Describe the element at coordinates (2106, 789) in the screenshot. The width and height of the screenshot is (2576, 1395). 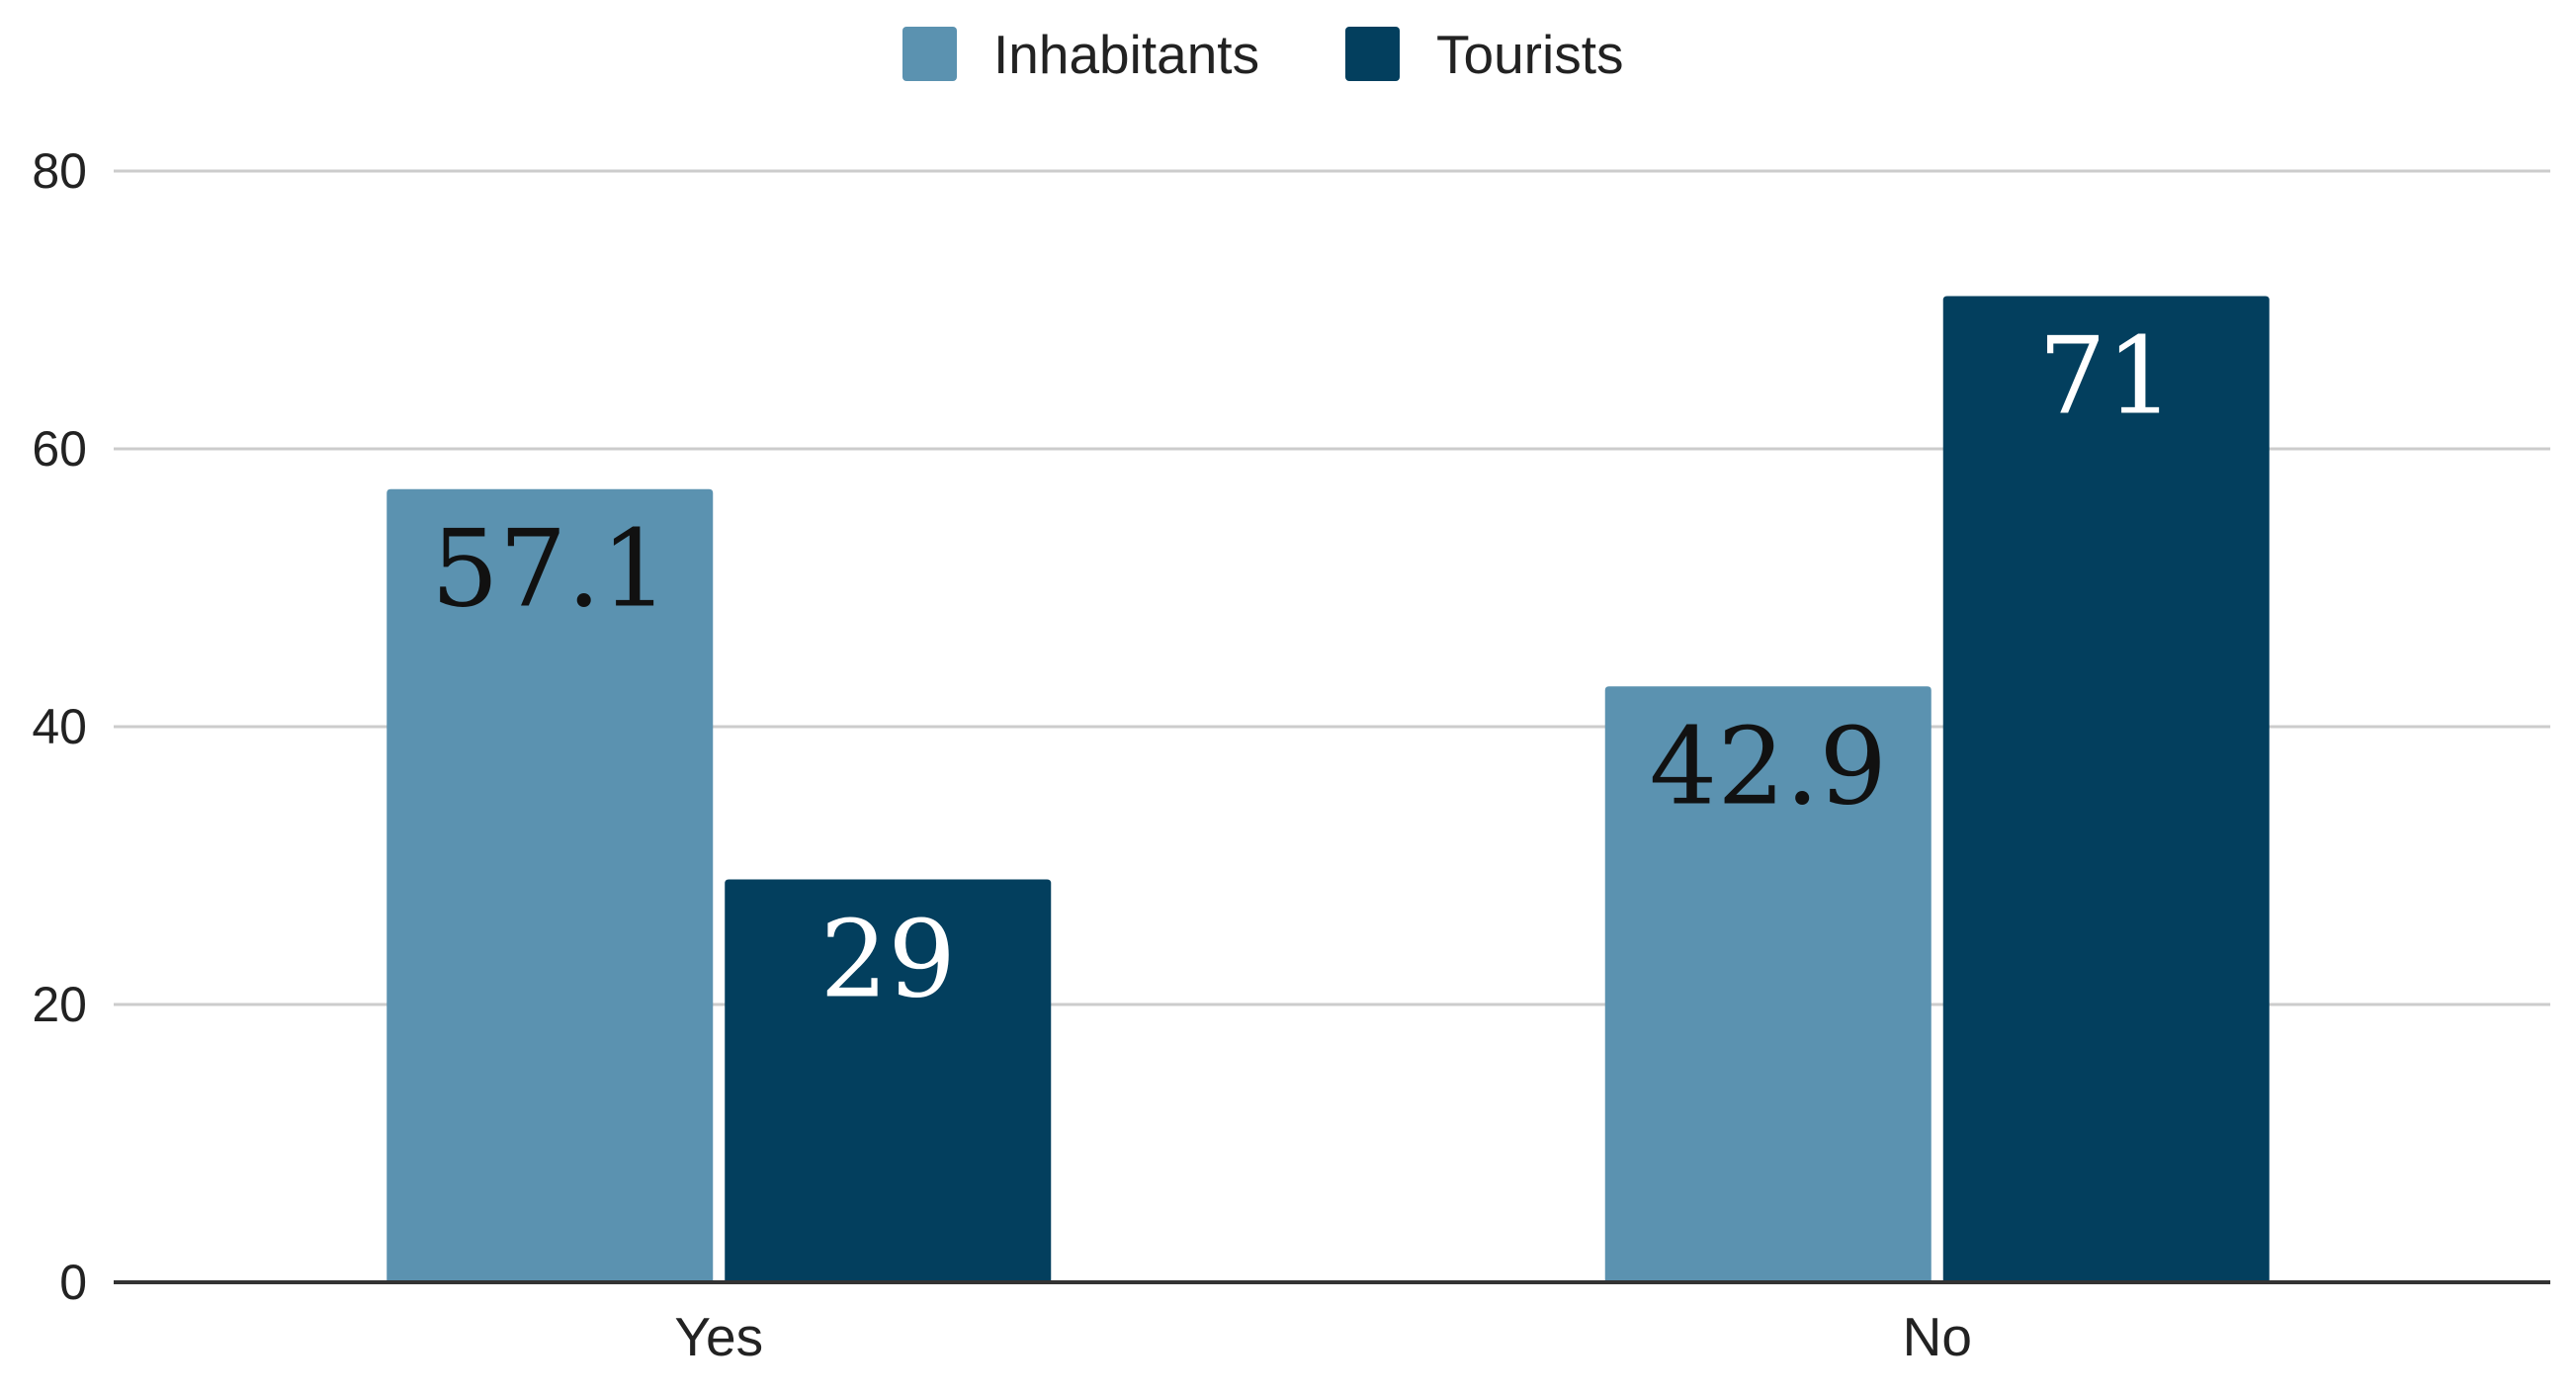
I see `bar-tourists-no` at that location.